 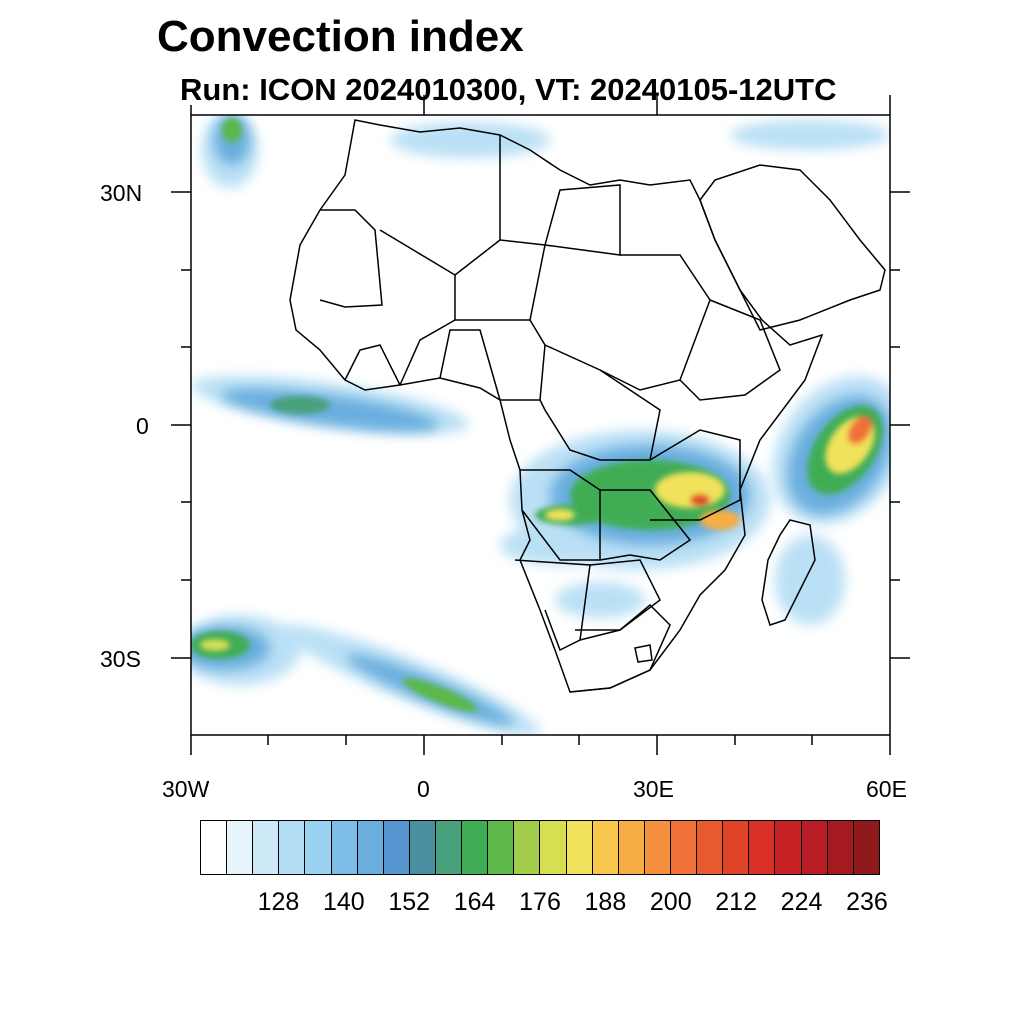 I want to click on lat-label-30n: 30N, so click(x=121, y=193).